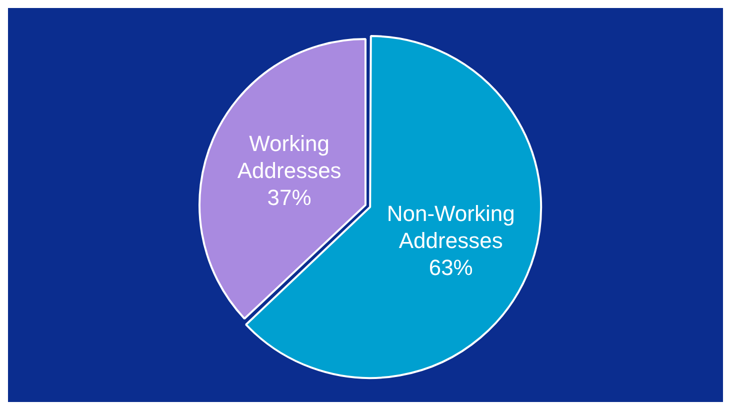 Image resolution: width=731 pixels, height=410 pixels. What do you see at coordinates (289, 157) in the screenshot?
I see `slice-label: Working Addresses` at bounding box center [289, 157].